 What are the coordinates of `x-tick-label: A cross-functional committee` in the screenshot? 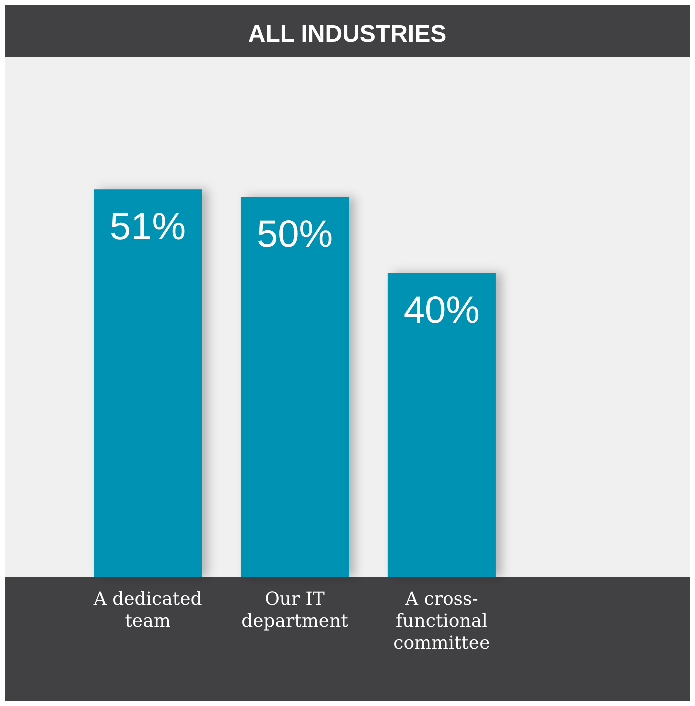 It's located at (442, 621).